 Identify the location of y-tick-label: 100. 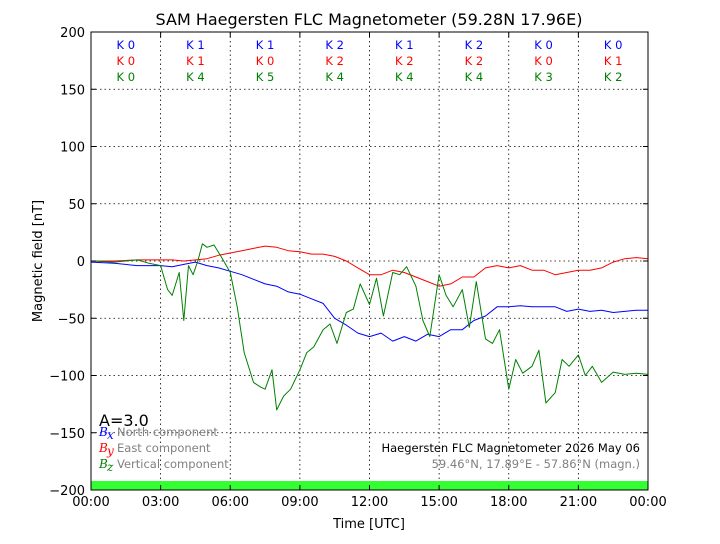
(72, 148).